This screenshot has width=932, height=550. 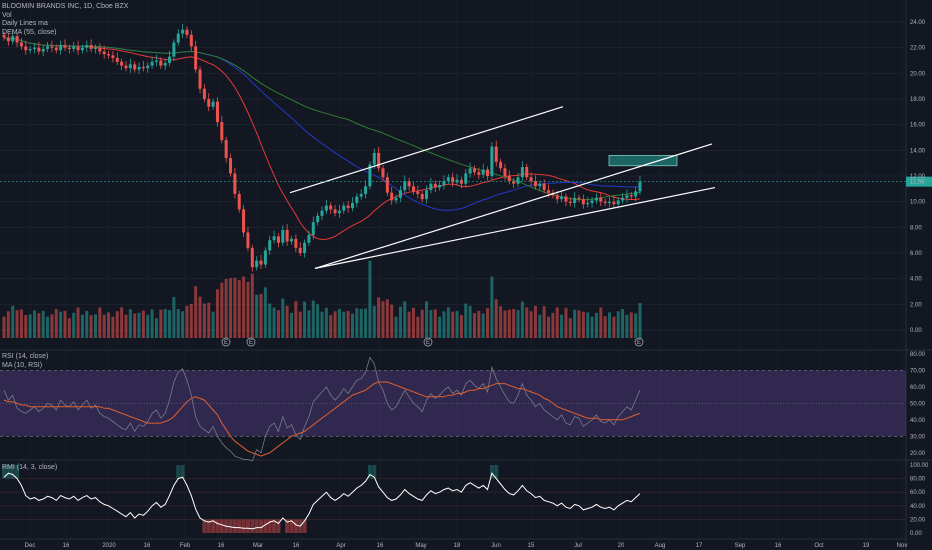 I want to click on y-tick-label: 24.00, so click(x=918, y=23).